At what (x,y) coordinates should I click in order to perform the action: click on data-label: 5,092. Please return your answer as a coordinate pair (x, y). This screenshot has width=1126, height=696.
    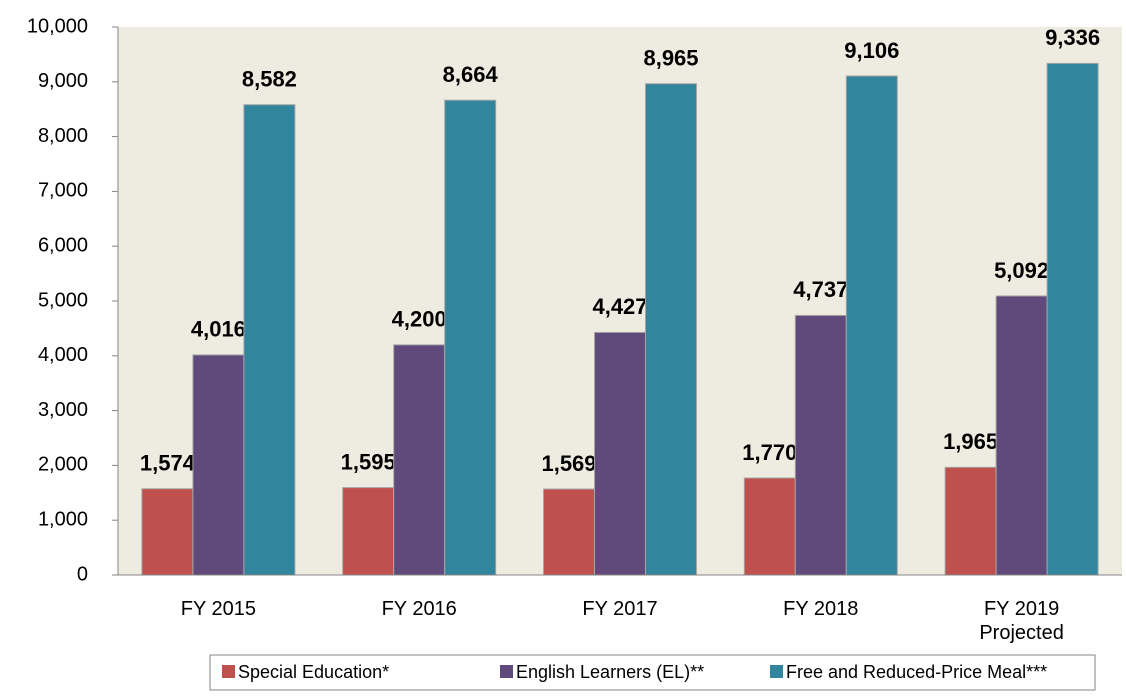
    Looking at the image, I should click on (1021, 270).